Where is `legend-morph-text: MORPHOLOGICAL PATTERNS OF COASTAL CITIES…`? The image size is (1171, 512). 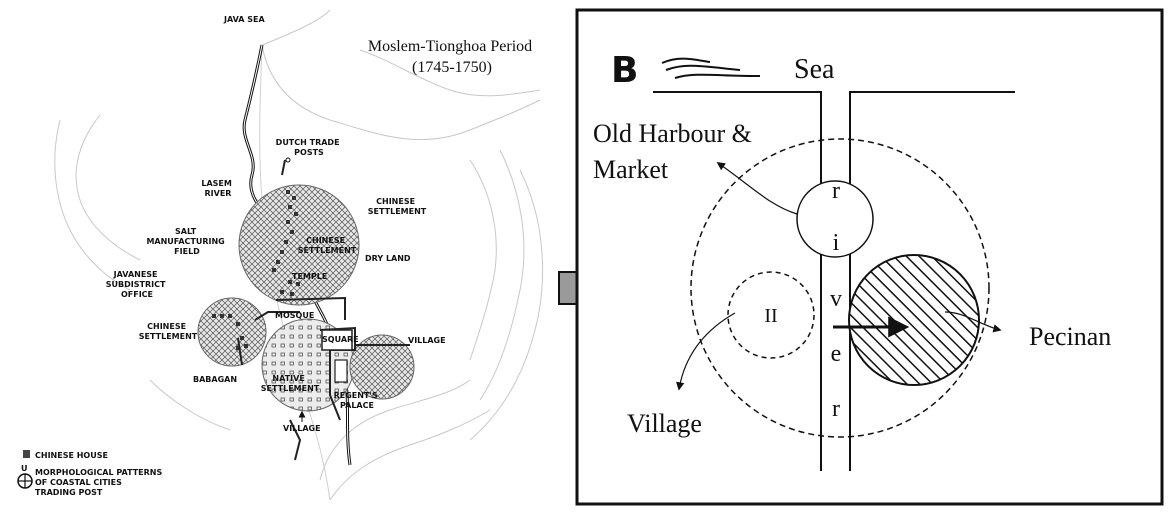 legend-morph-text: MORPHOLOGICAL PATTERNS OF COASTAL CITIES… is located at coordinates (100, 482).